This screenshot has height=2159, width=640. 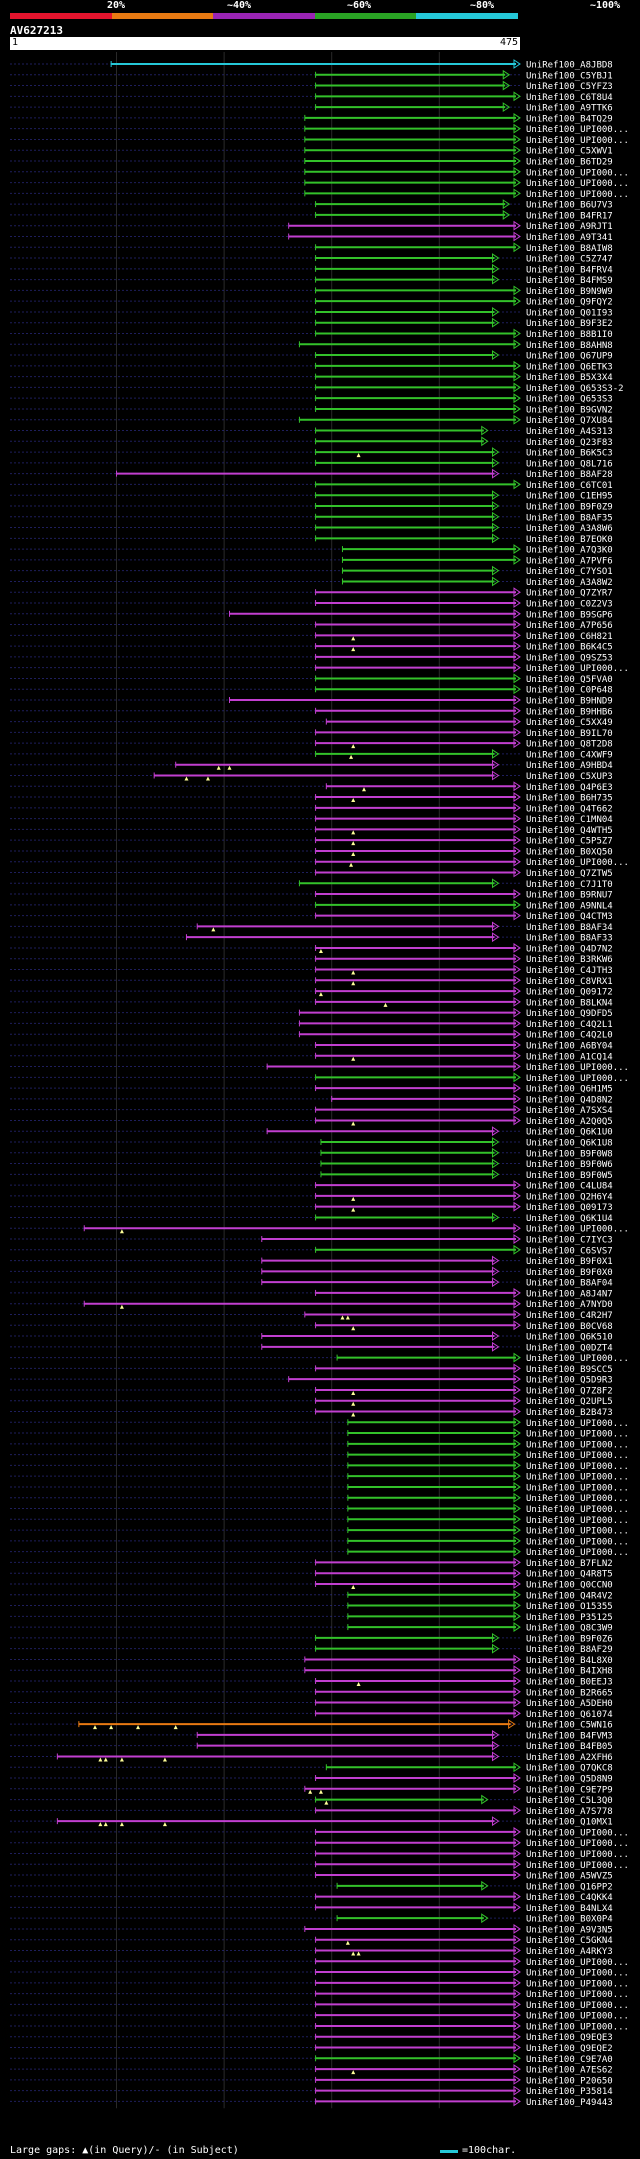 What do you see at coordinates (569, 98) in the screenshot?
I see `hit-label: UniRef100_C6T8U4` at bounding box center [569, 98].